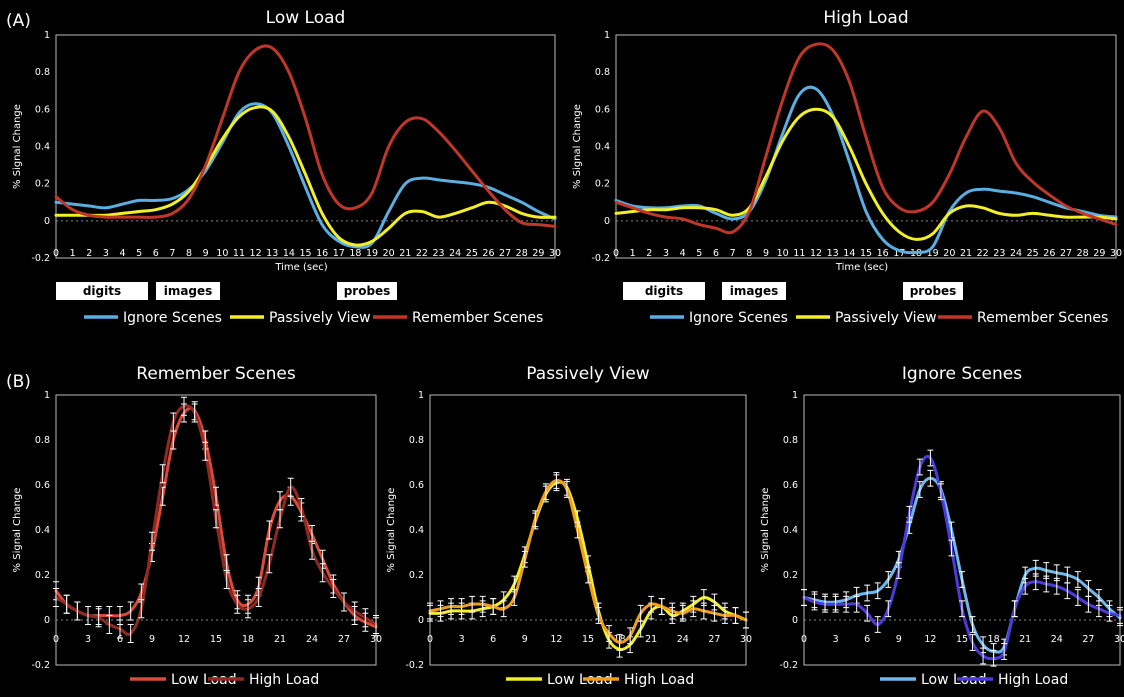  Describe the element at coordinates (1049, 253) in the screenshot. I see `x-tick-label: 26` at that location.